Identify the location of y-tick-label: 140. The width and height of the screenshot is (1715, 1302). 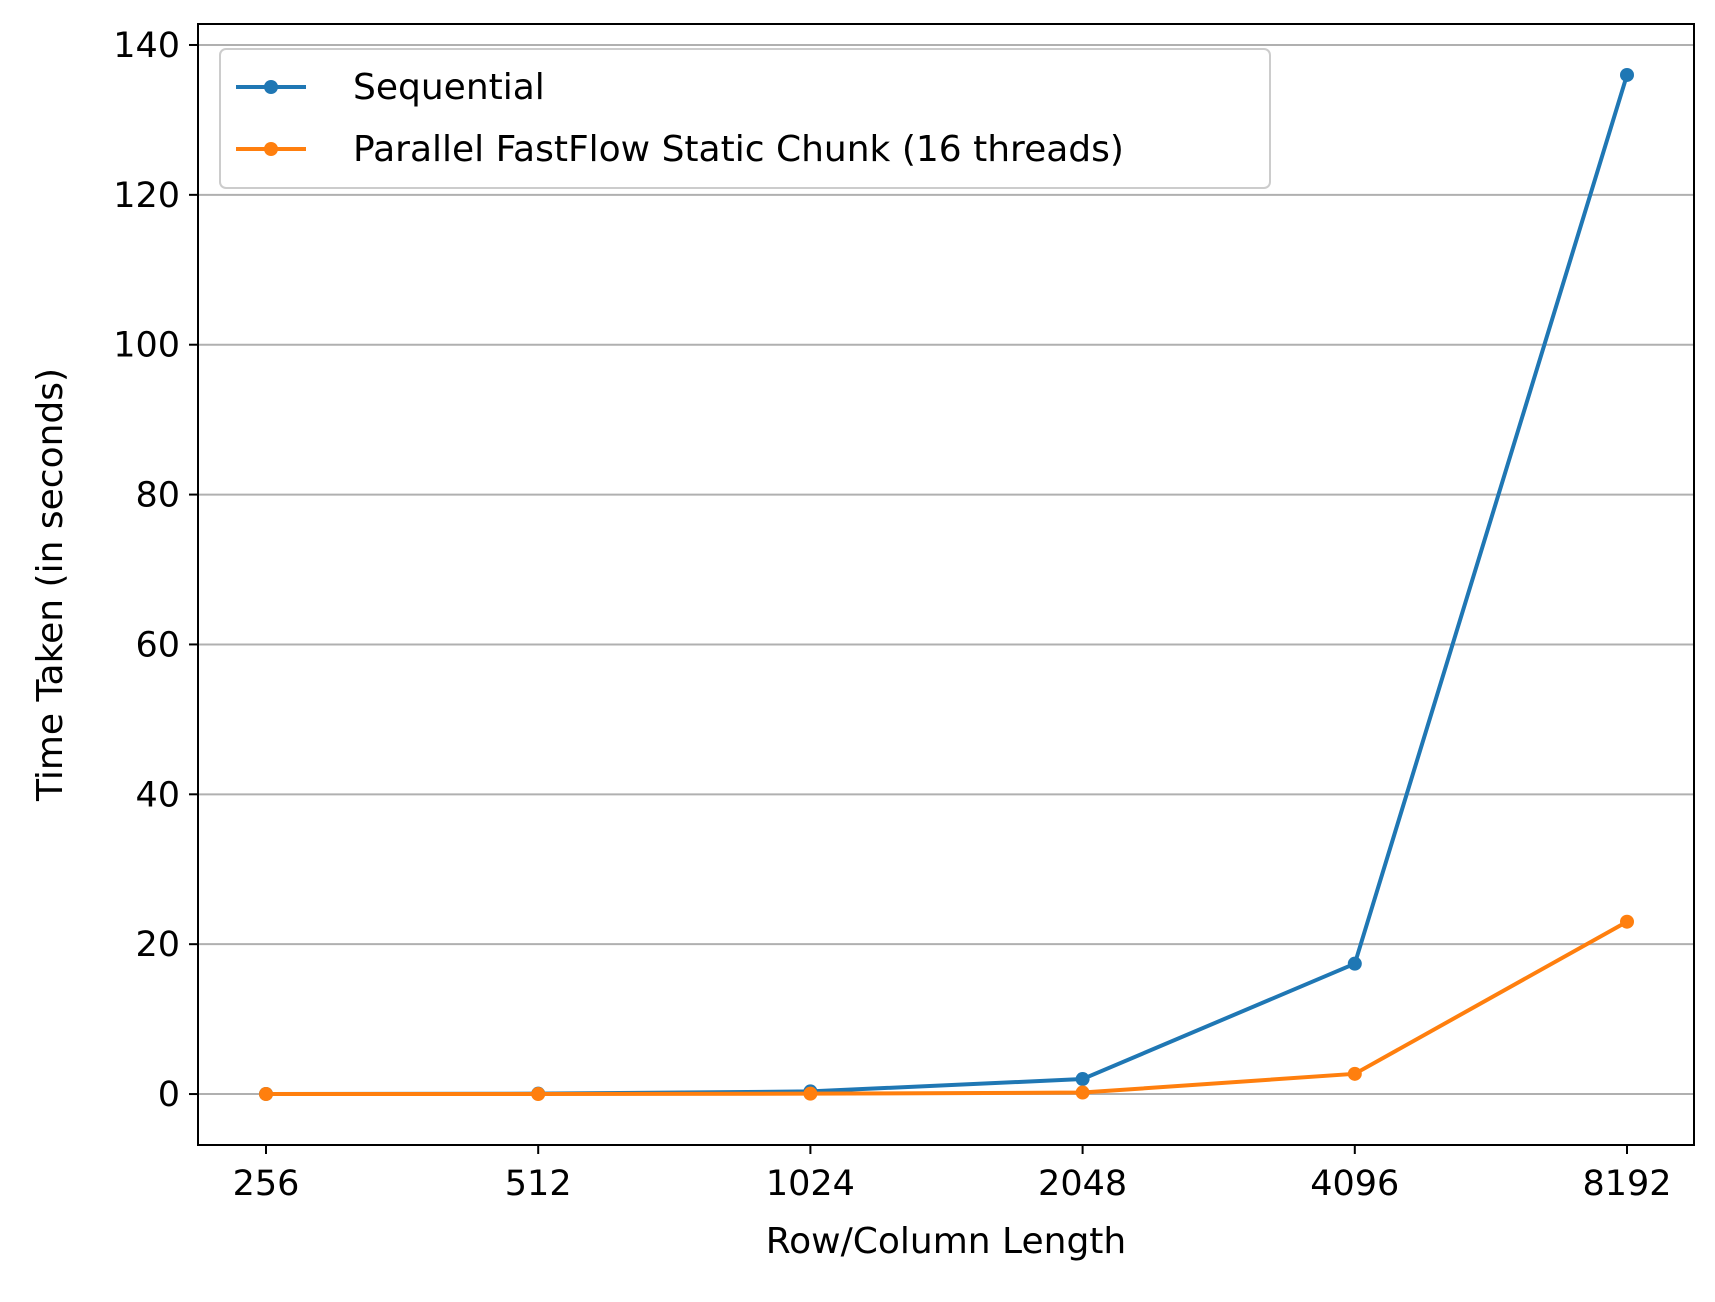
(146, 46).